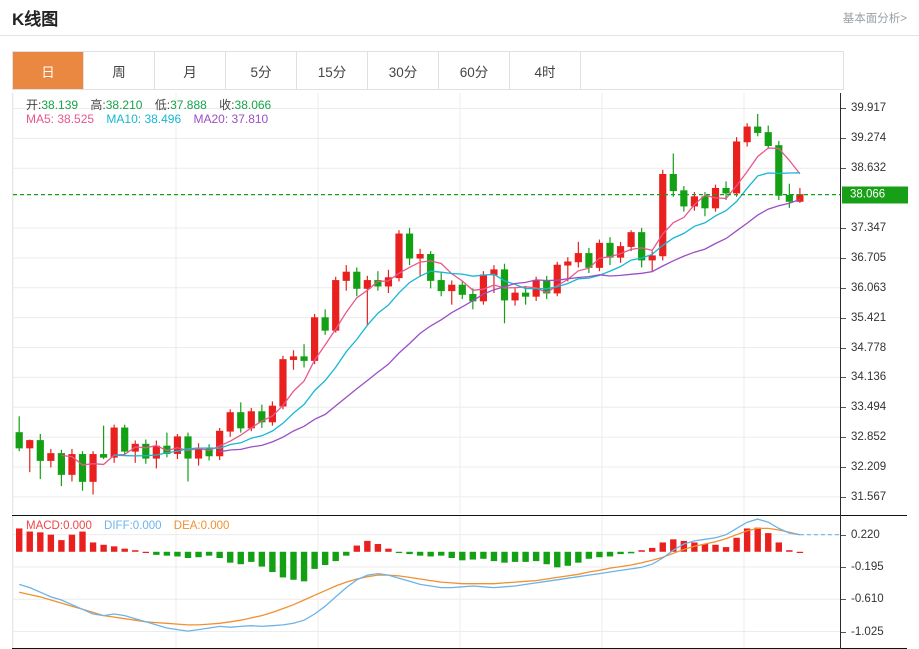 Image resolution: width=919 pixels, height=649 pixels. Describe the element at coordinates (712, 70) in the screenshot. I see `tabbar-filler` at that location.